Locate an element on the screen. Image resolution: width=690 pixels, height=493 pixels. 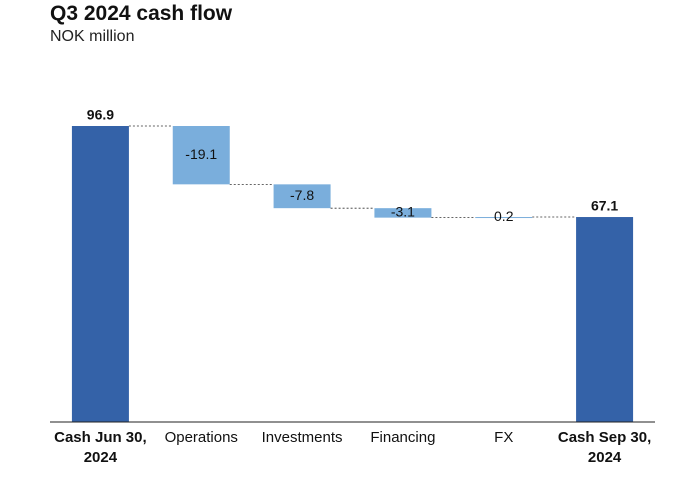
chart-title: Q3 2024 cash flow is located at coordinates (141, 13).